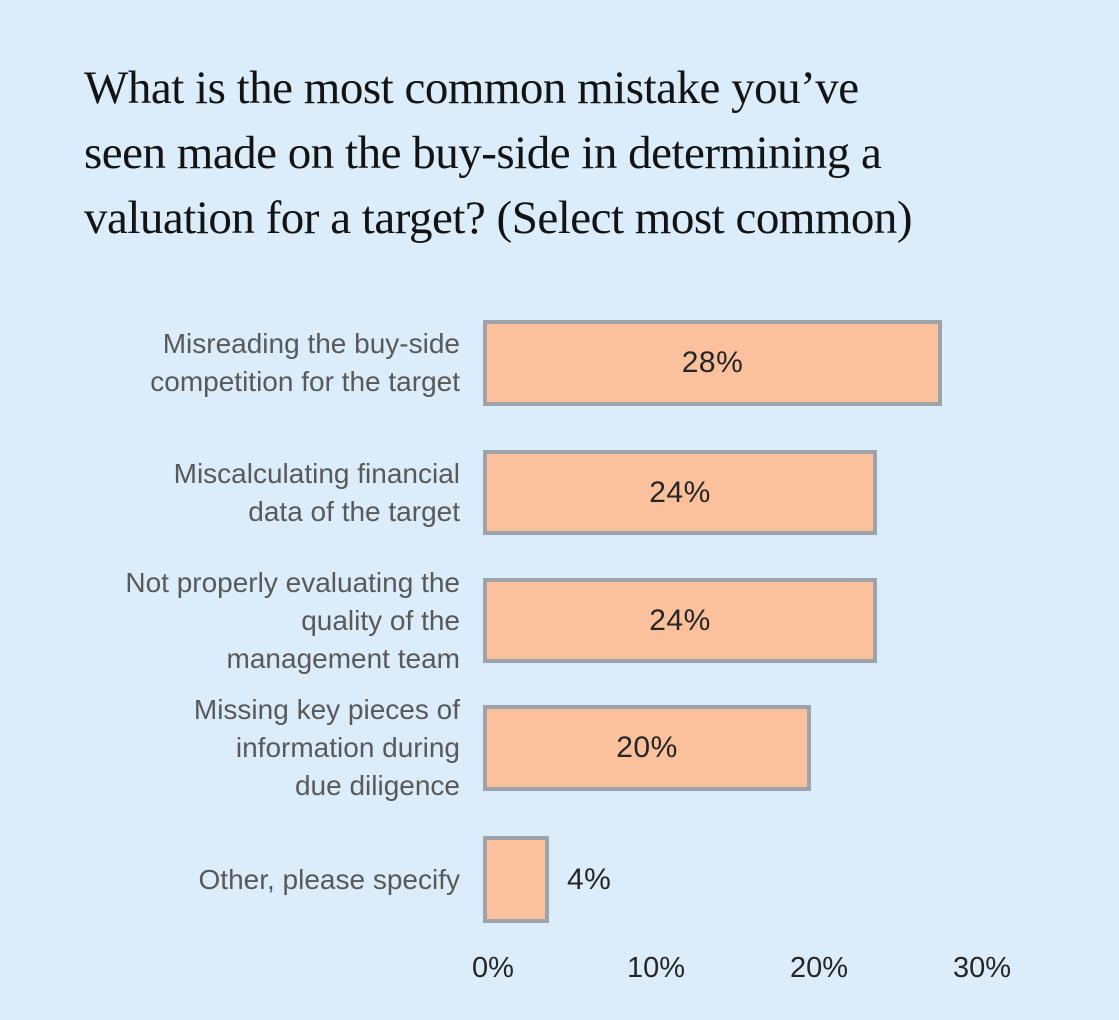 This screenshot has height=1020, width=1119. What do you see at coordinates (982, 968) in the screenshot?
I see `axis-tick-label: 30%` at bounding box center [982, 968].